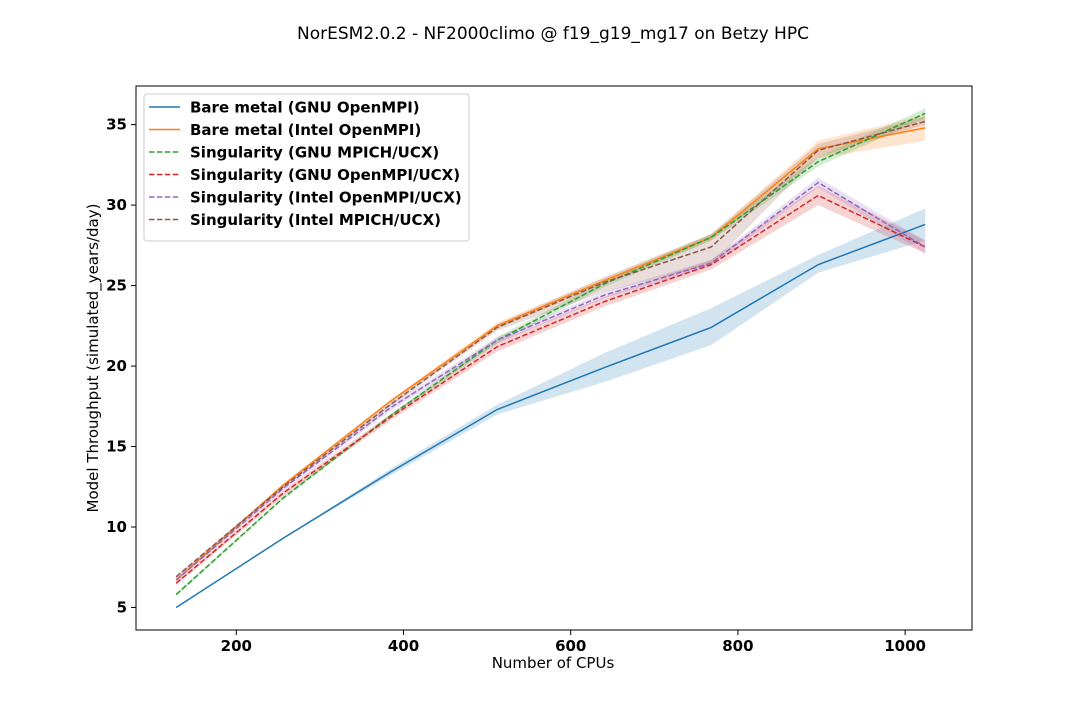 This screenshot has width=1080, height=720. I want to click on legend-box, so click(306, 167).